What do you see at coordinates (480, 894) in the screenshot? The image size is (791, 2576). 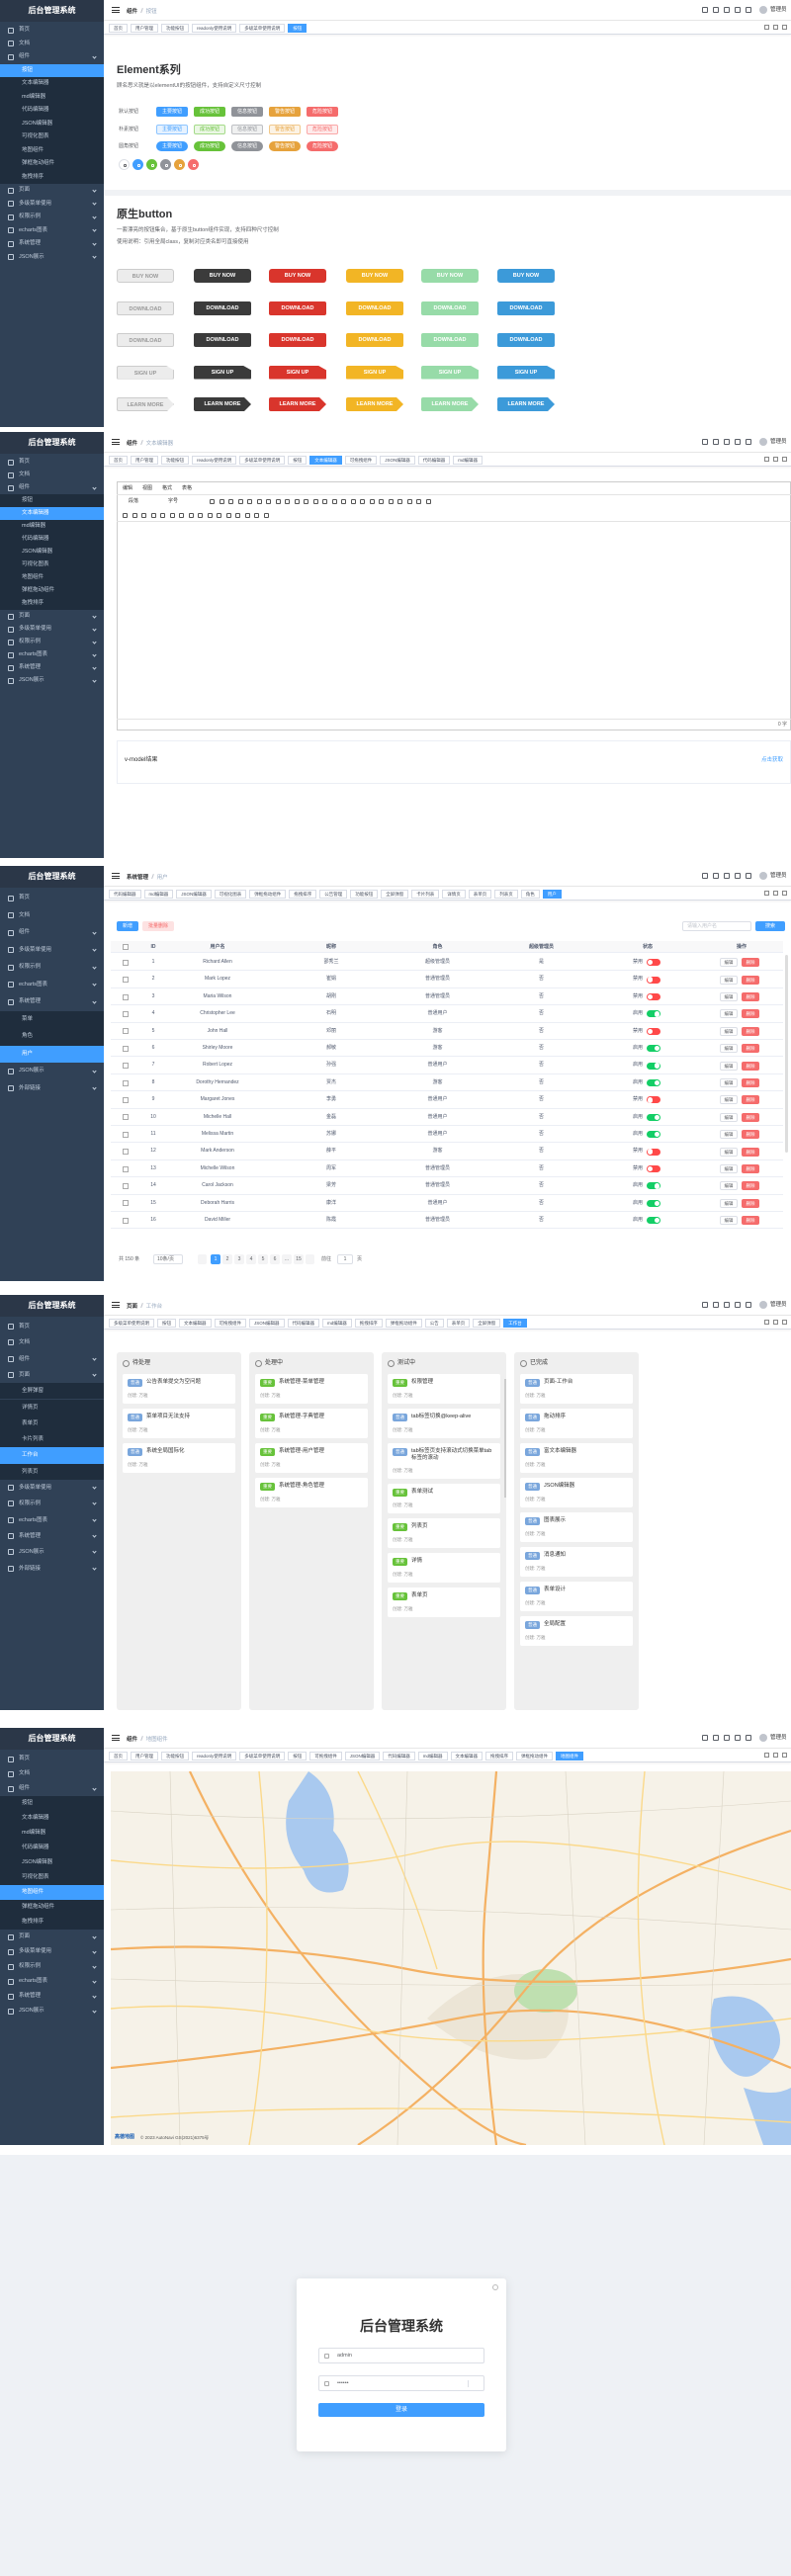 I see `tag: 表单页` at bounding box center [480, 894].